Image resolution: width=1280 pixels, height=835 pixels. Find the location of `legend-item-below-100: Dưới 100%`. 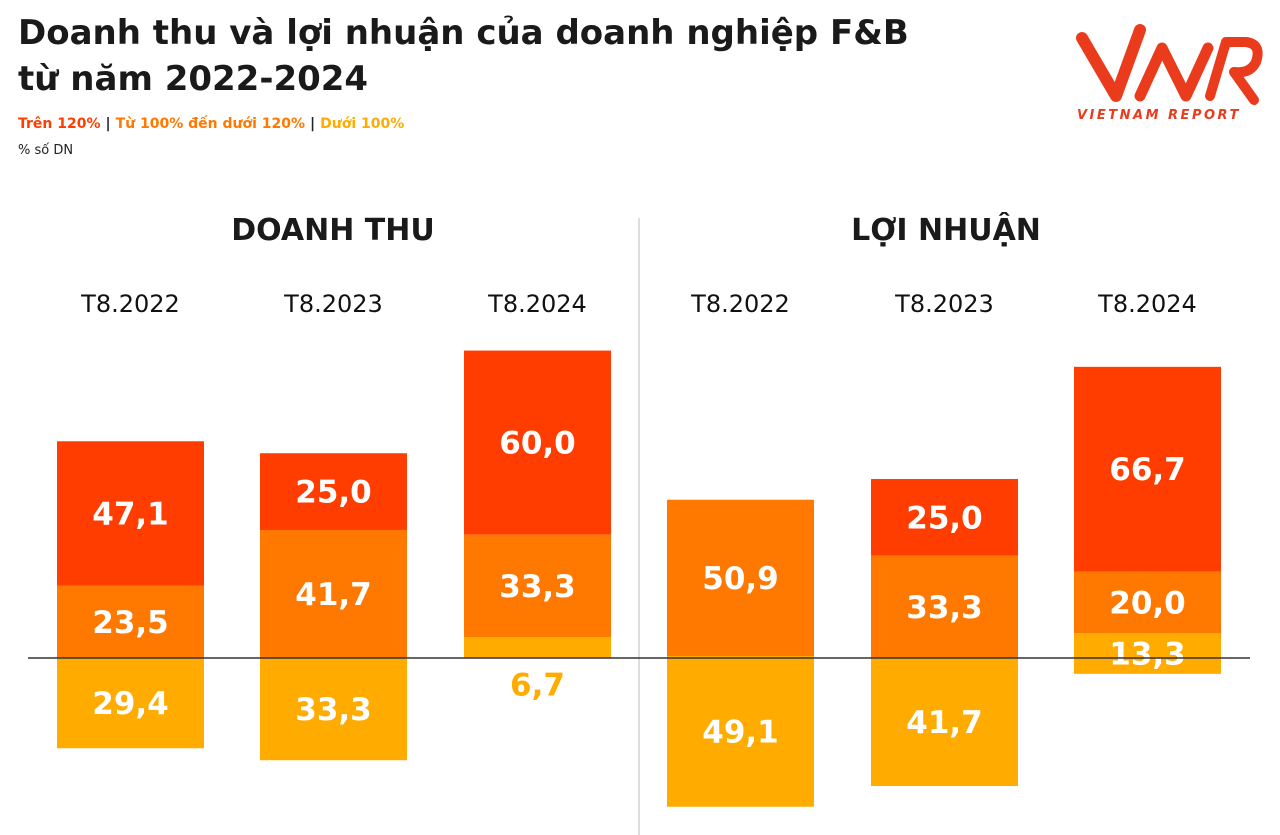

legend-item-below-100: Dưới 100% is located at coordinates (362, 124).